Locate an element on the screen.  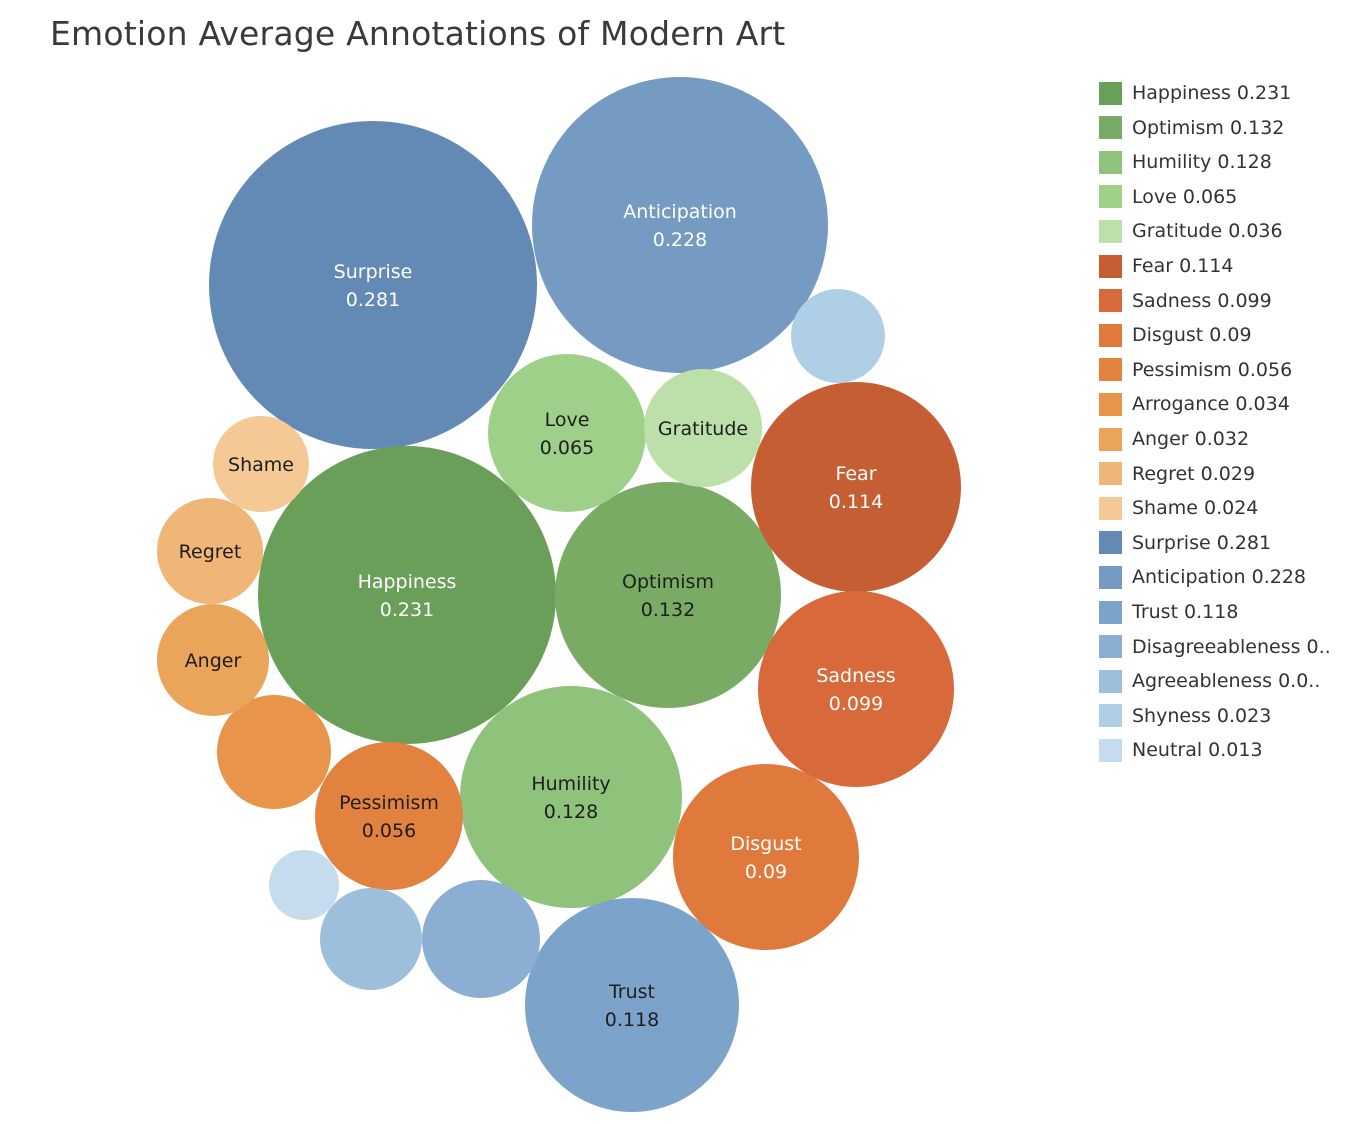
bubble-circle-trust is located at coordinates (632, 1005).